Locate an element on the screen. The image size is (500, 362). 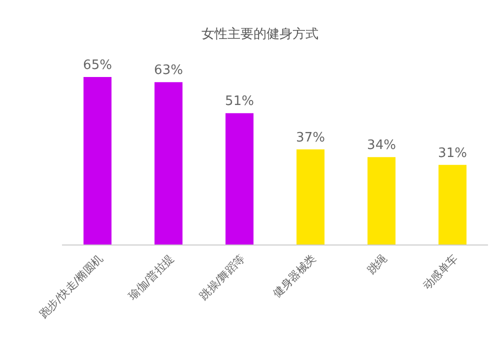
data-label: 63% is located at coordinates (168, 70).